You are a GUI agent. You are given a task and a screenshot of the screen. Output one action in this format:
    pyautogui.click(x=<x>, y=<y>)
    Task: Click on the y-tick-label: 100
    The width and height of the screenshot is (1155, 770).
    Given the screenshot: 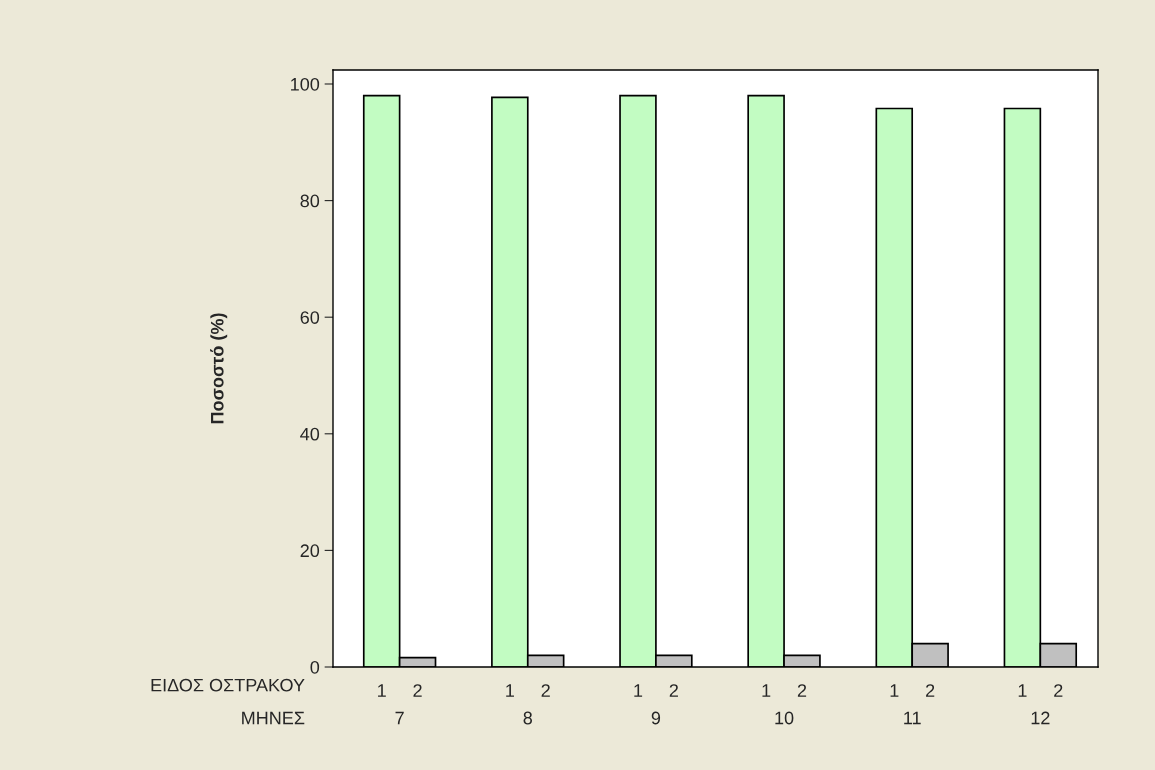 What is the action you would take?
    pyautogui.click(x=305, y=84)
    